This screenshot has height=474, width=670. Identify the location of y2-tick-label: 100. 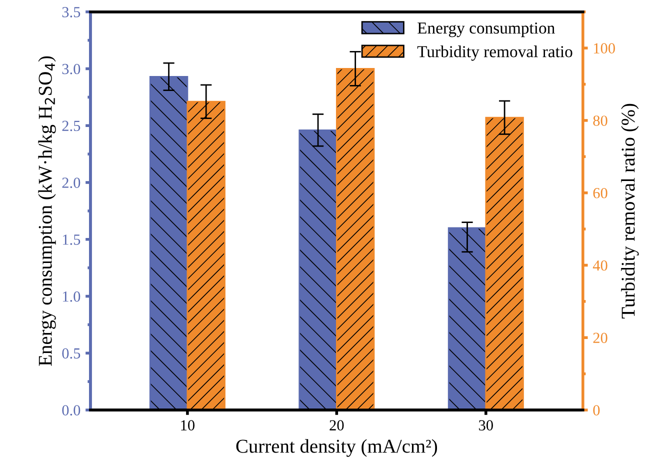
(604, 48).